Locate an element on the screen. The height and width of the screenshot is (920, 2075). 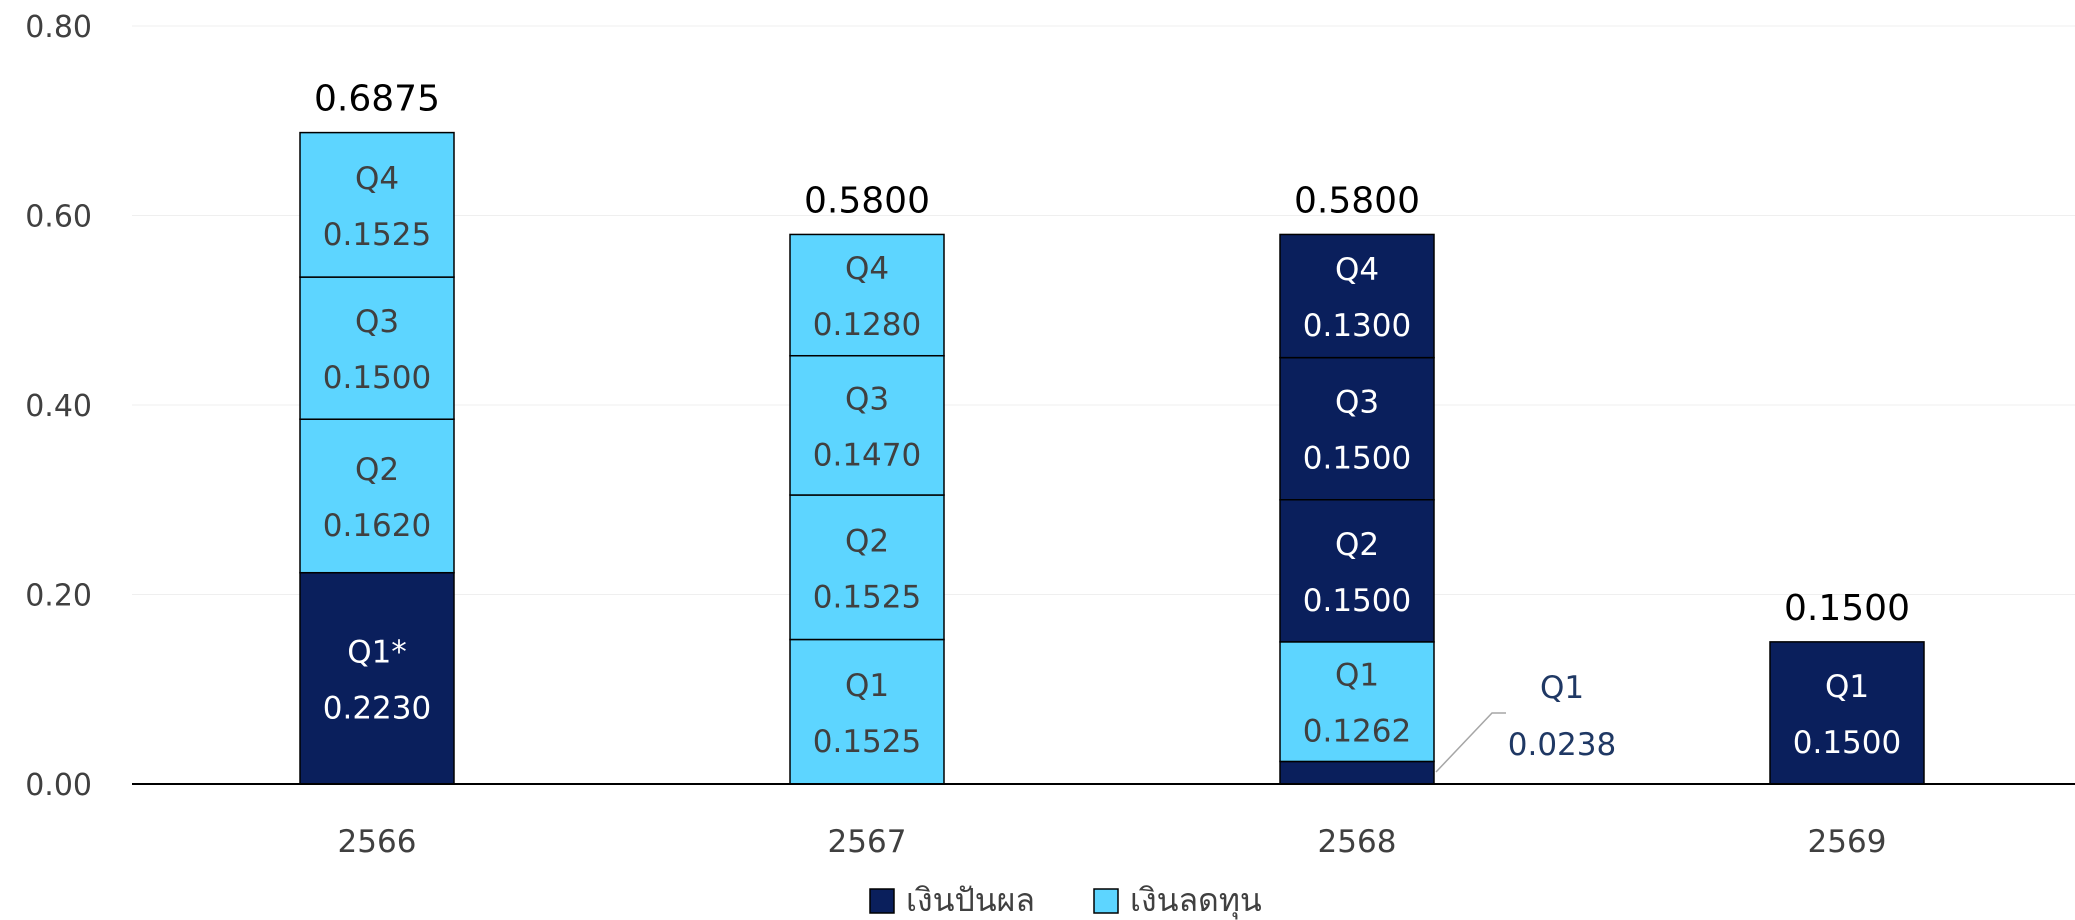
segment-quarter-label: Q1* is located at coordinates (377, 652).